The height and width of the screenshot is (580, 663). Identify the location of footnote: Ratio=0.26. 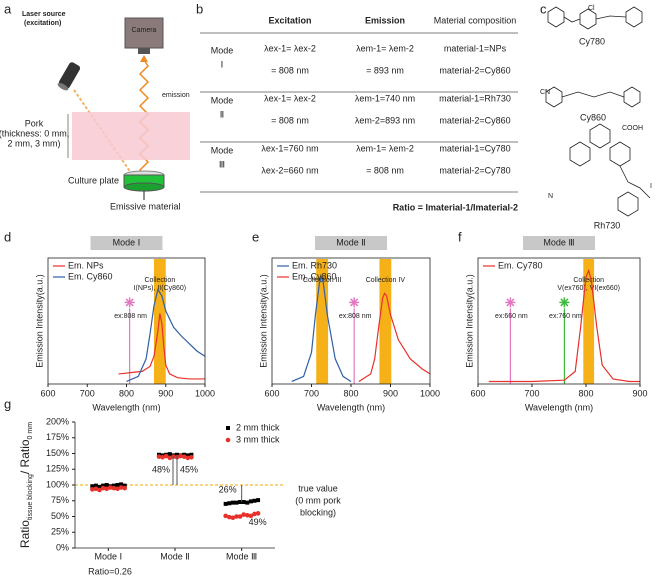
(110, 571).